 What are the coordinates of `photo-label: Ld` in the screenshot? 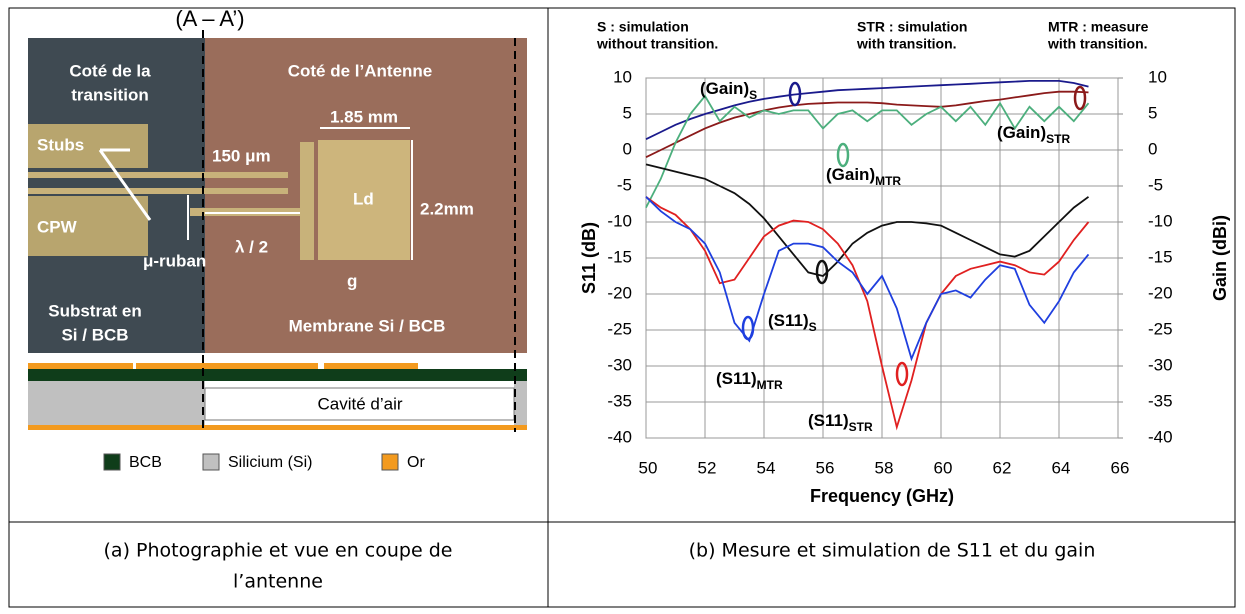 It's located at (363, 198).